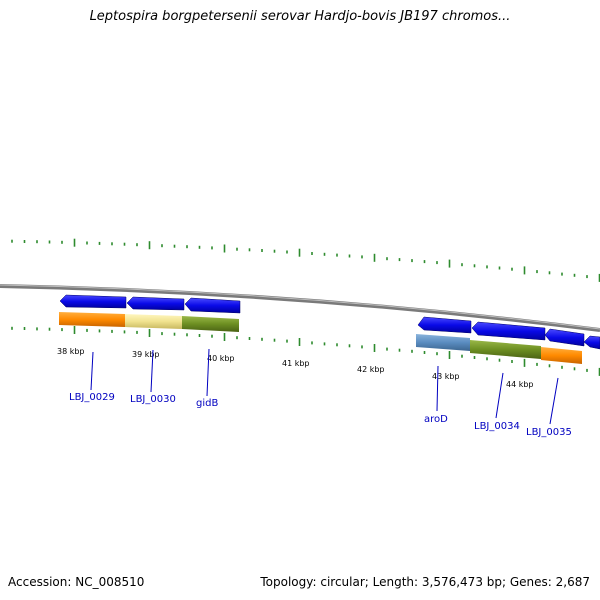  I want to click on cog-box-gidb, so click(210, 324).